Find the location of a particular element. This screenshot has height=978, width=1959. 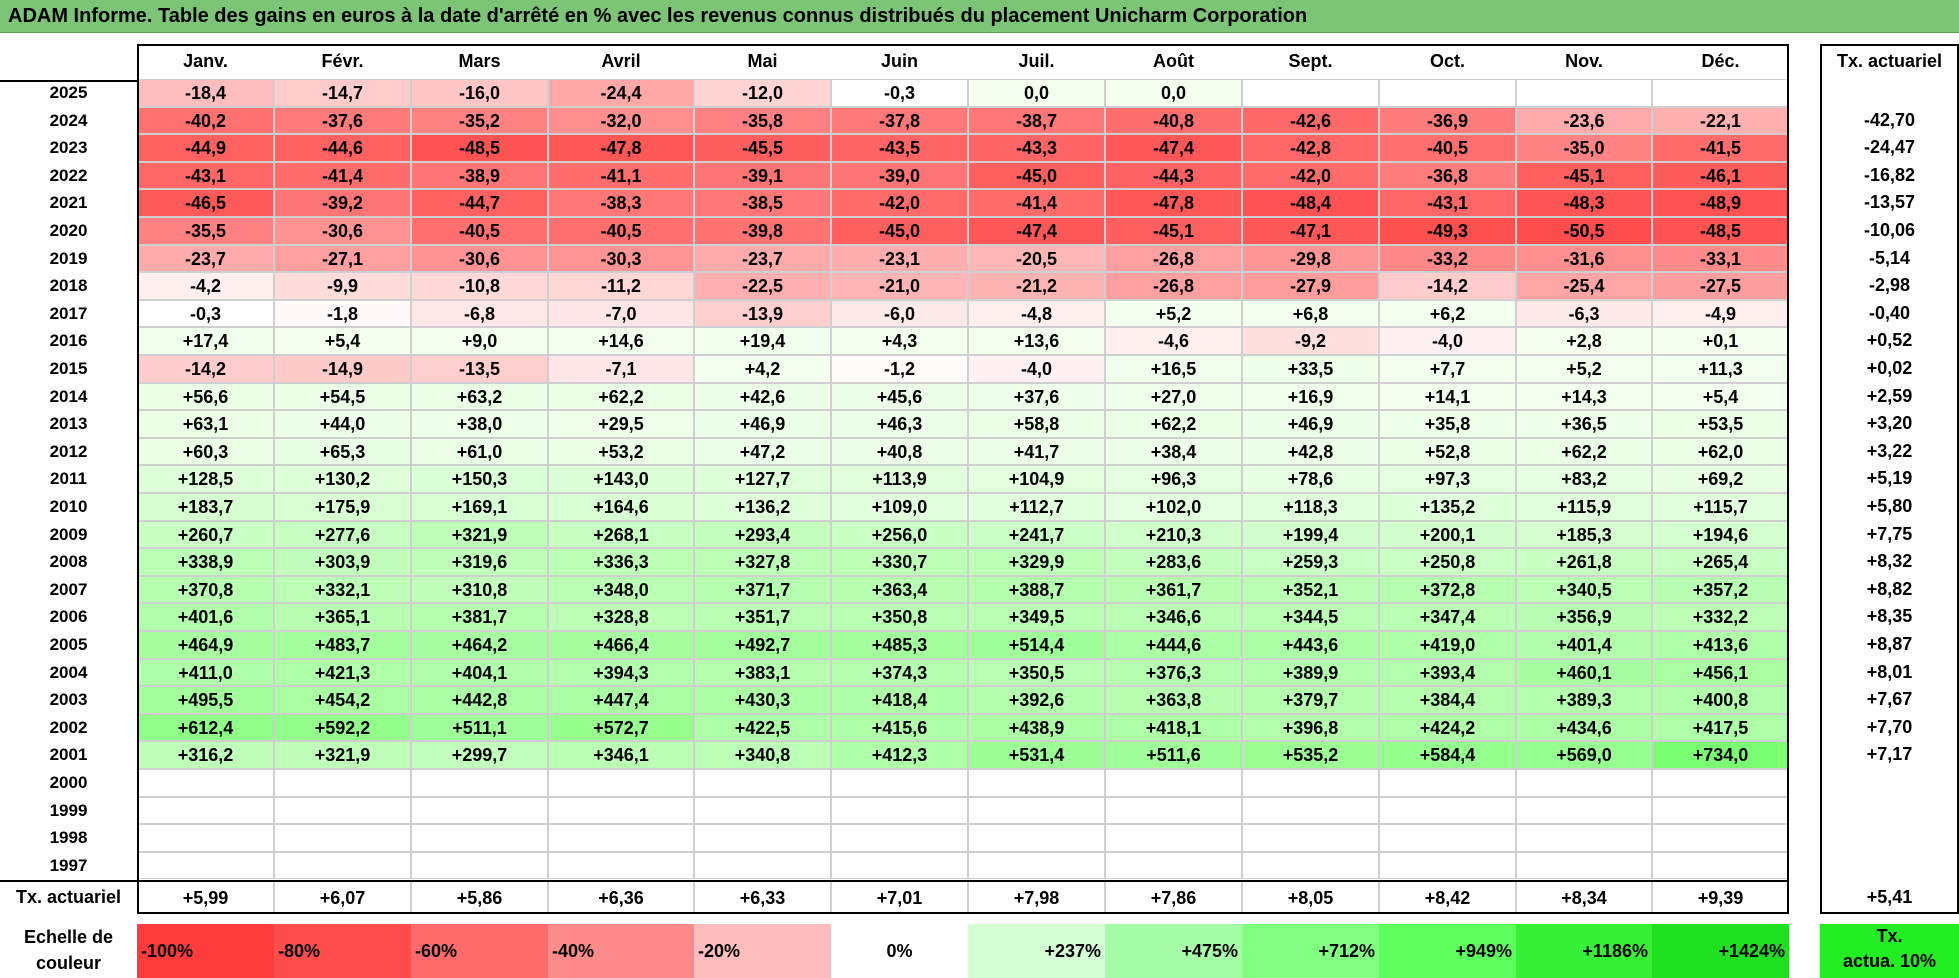

legend-swatch-7: +237% is located at coordinates (1036, 951).